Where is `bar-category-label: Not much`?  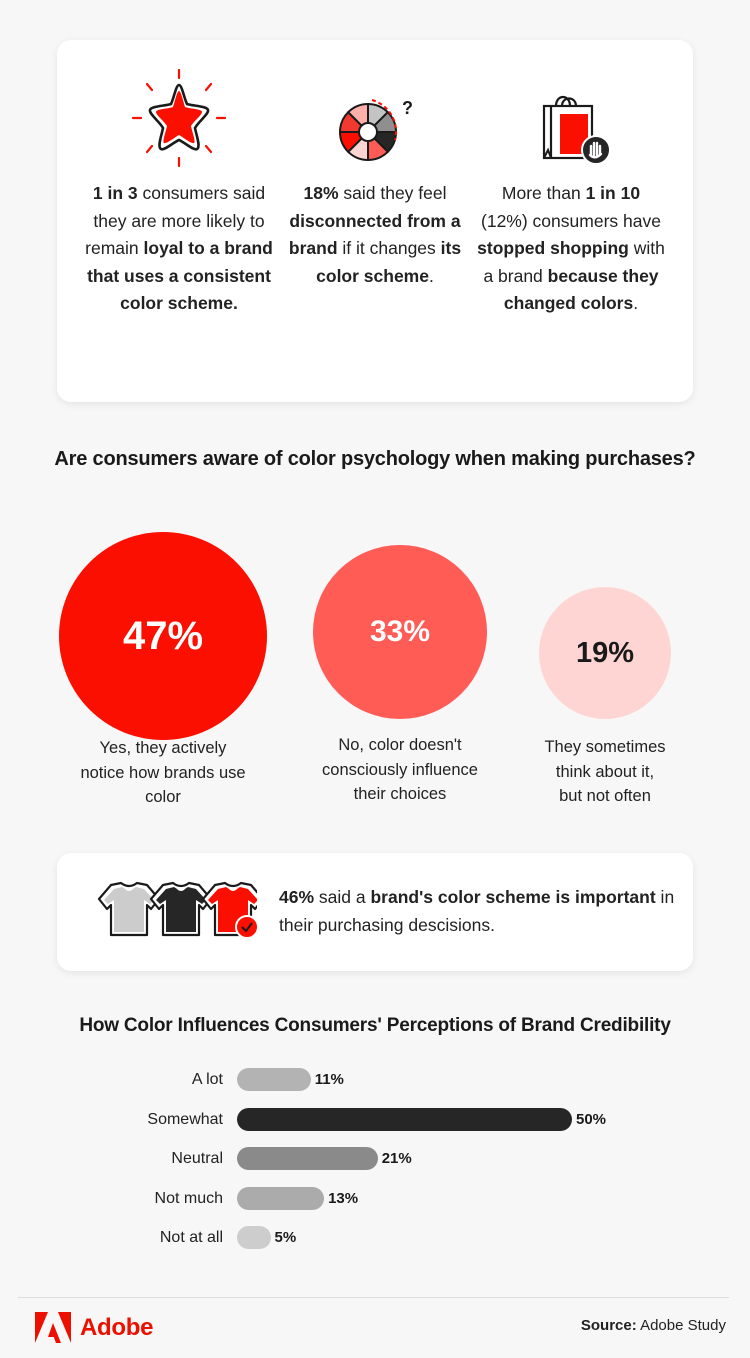
bar-category-label: Not much is located at coordinates (188, 1198).